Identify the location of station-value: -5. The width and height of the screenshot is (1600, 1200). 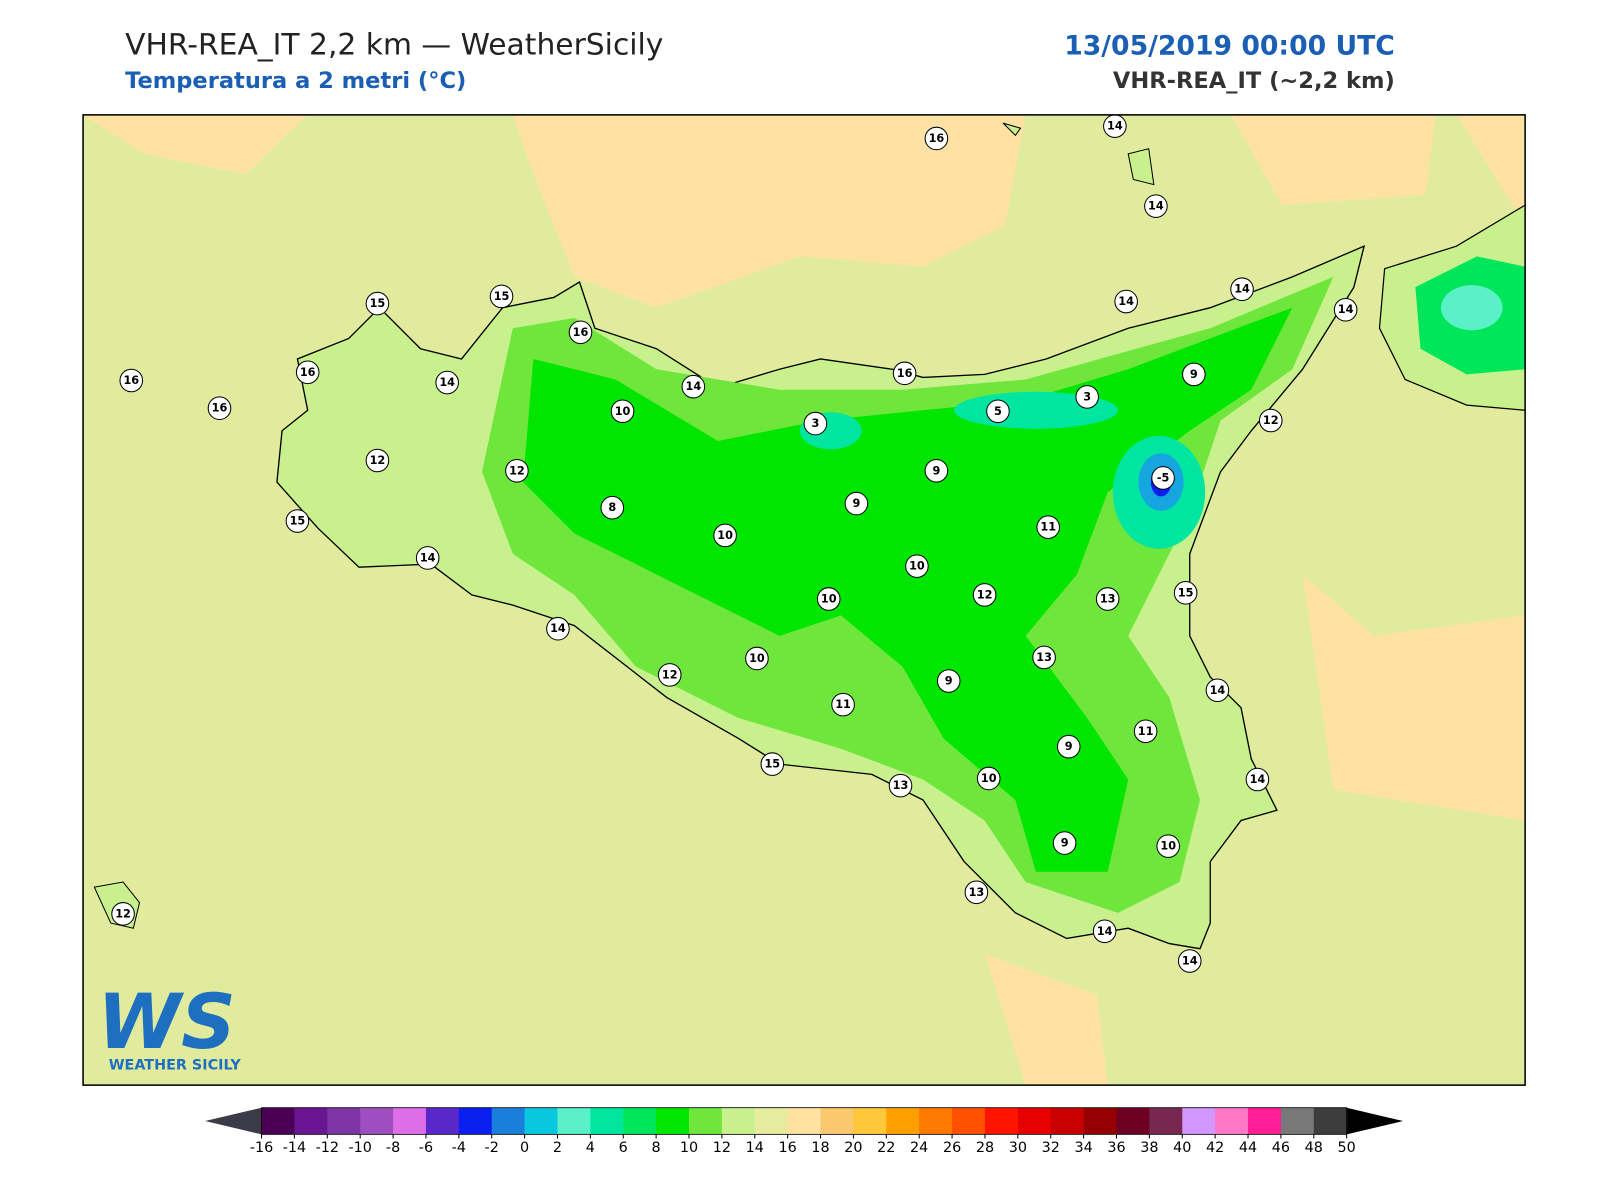
(1163, 477).